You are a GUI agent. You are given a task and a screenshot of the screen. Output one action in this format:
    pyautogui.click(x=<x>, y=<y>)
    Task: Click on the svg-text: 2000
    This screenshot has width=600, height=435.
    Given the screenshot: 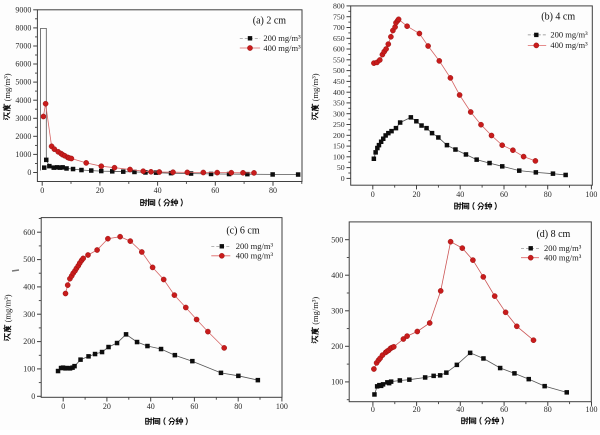 What is the action you would take?
    pyautogui.click(x=23, y=136)
    